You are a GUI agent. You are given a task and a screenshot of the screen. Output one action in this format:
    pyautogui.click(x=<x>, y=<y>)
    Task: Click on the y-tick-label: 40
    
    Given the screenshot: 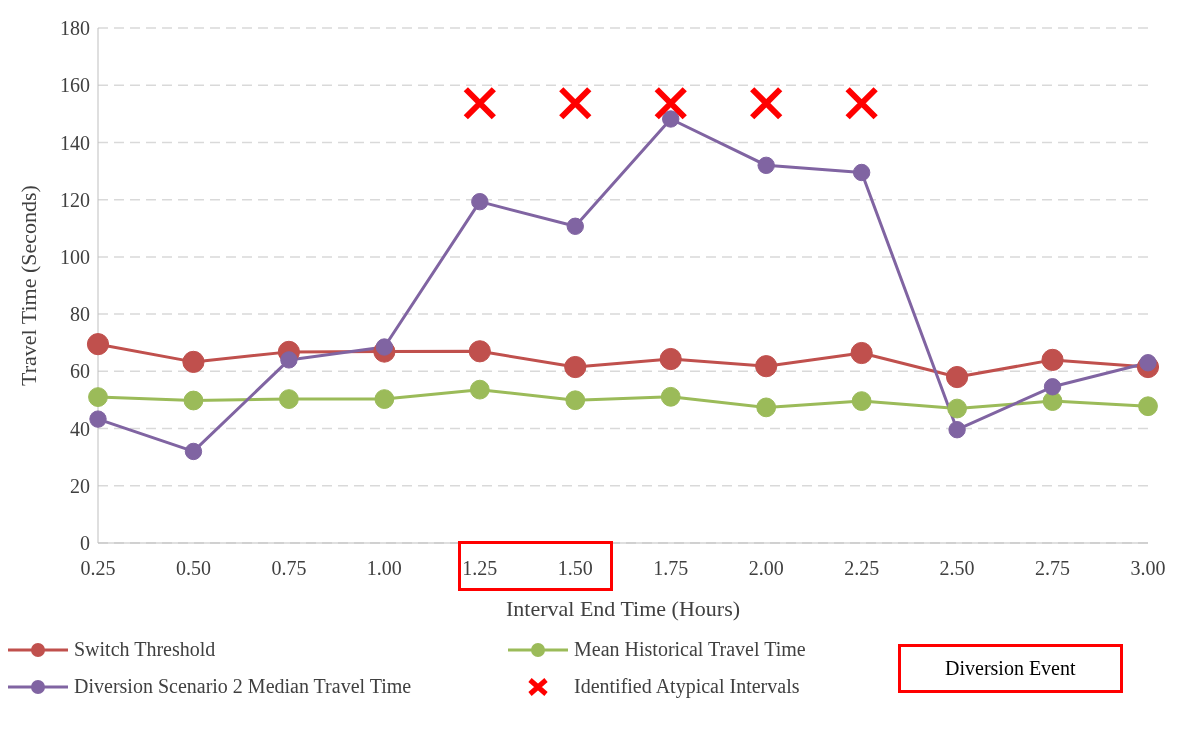 What is the action you would take?
    pyautogui.click(x=80, y=428)
    